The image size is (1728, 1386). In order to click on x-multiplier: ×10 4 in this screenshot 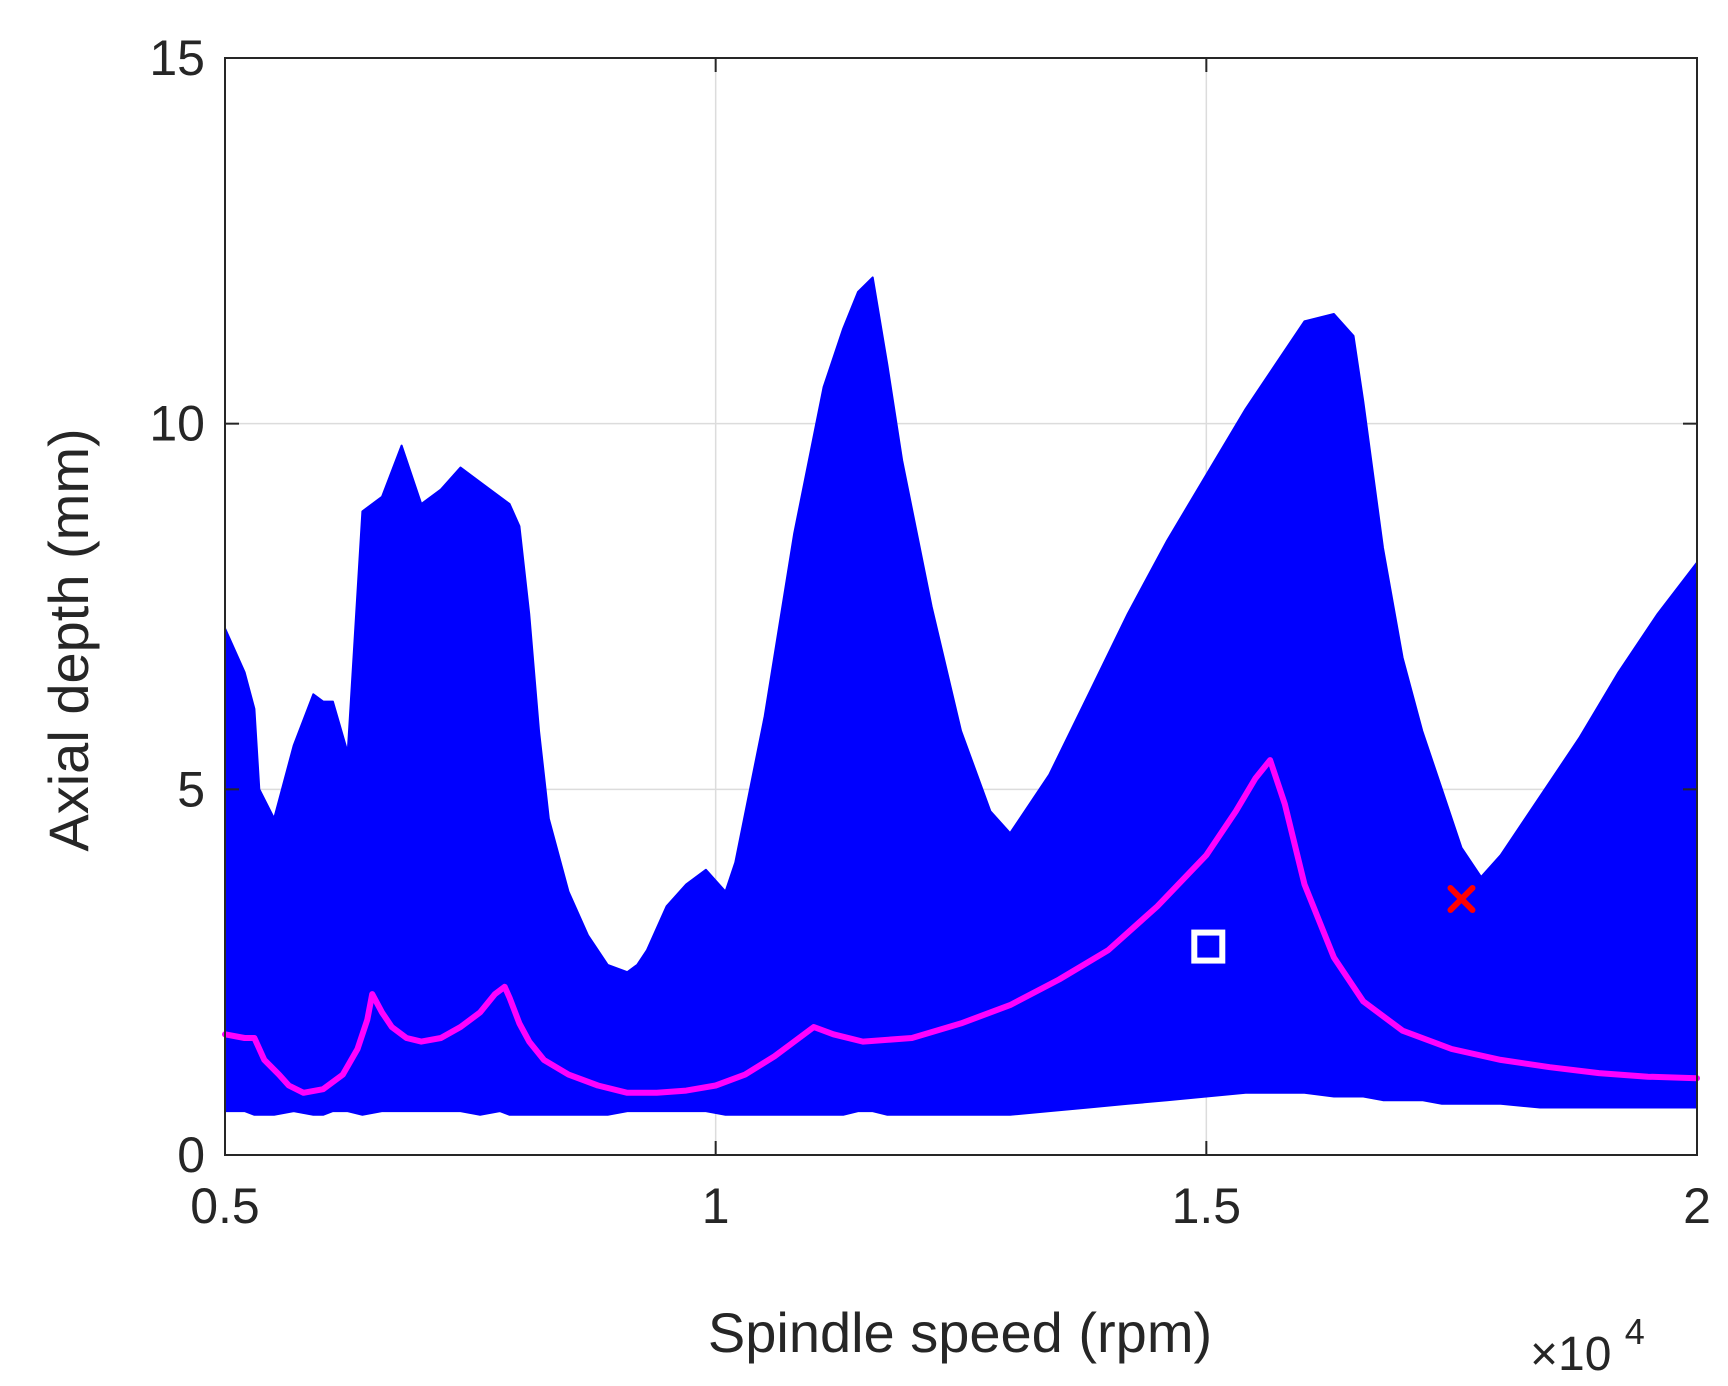, I will do `click(1587, 1346)`.